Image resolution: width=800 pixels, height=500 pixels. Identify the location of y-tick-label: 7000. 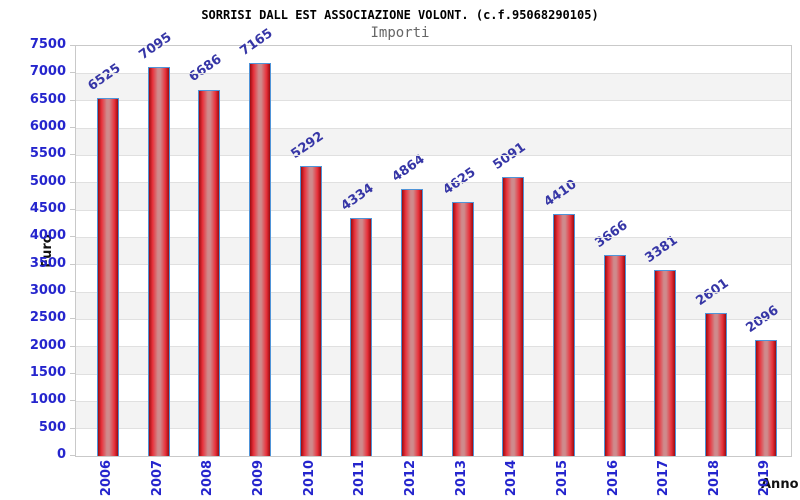
(47, 72).